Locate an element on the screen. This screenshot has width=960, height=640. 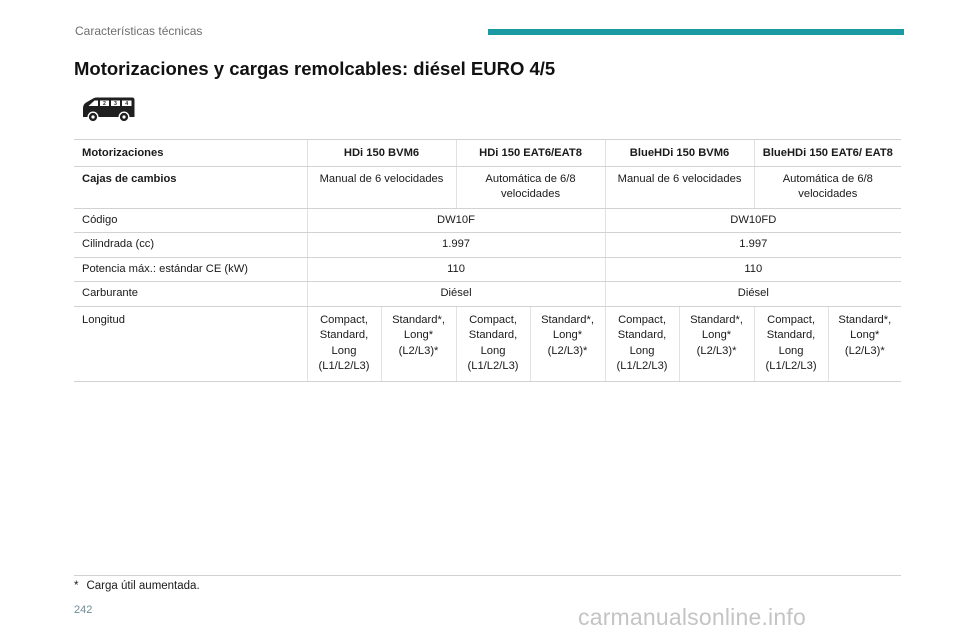
engine-header: HDi 150 BVM6 is located at coordinates (381, 153).